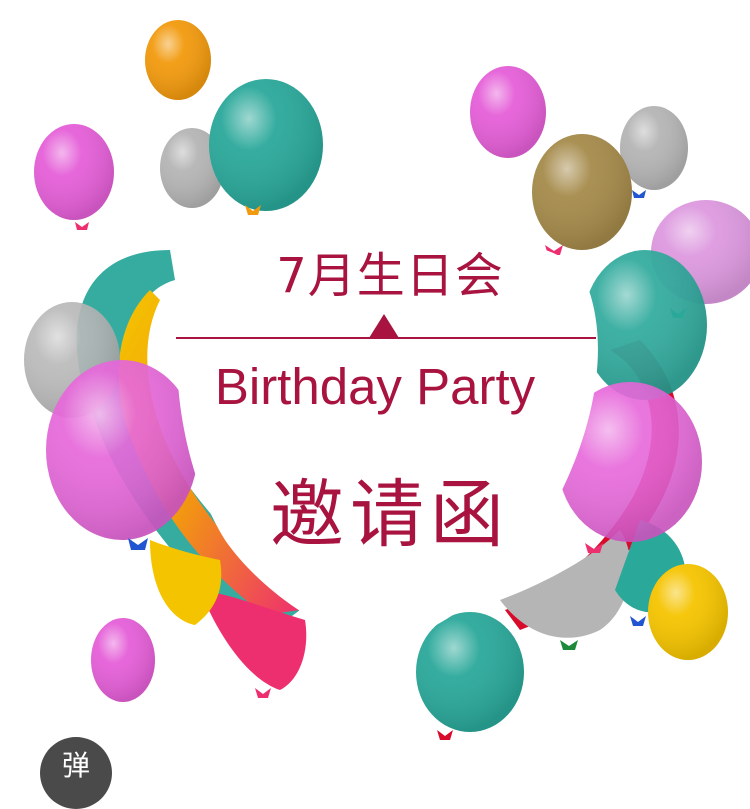 The width and height of the screenshot is (750, 809). Describe the element at coordinates (122, 455) in the screenshot. I see `balloon-magenta-large-left` at that location.